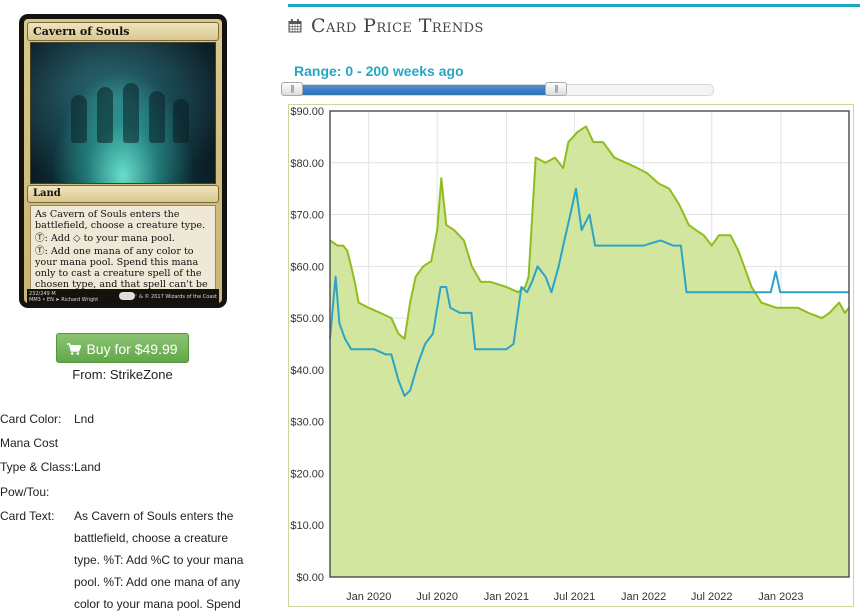 This screenshot has width=865, height=615. I want to click on trends-title: Card Price Trends, so click(397, 26).